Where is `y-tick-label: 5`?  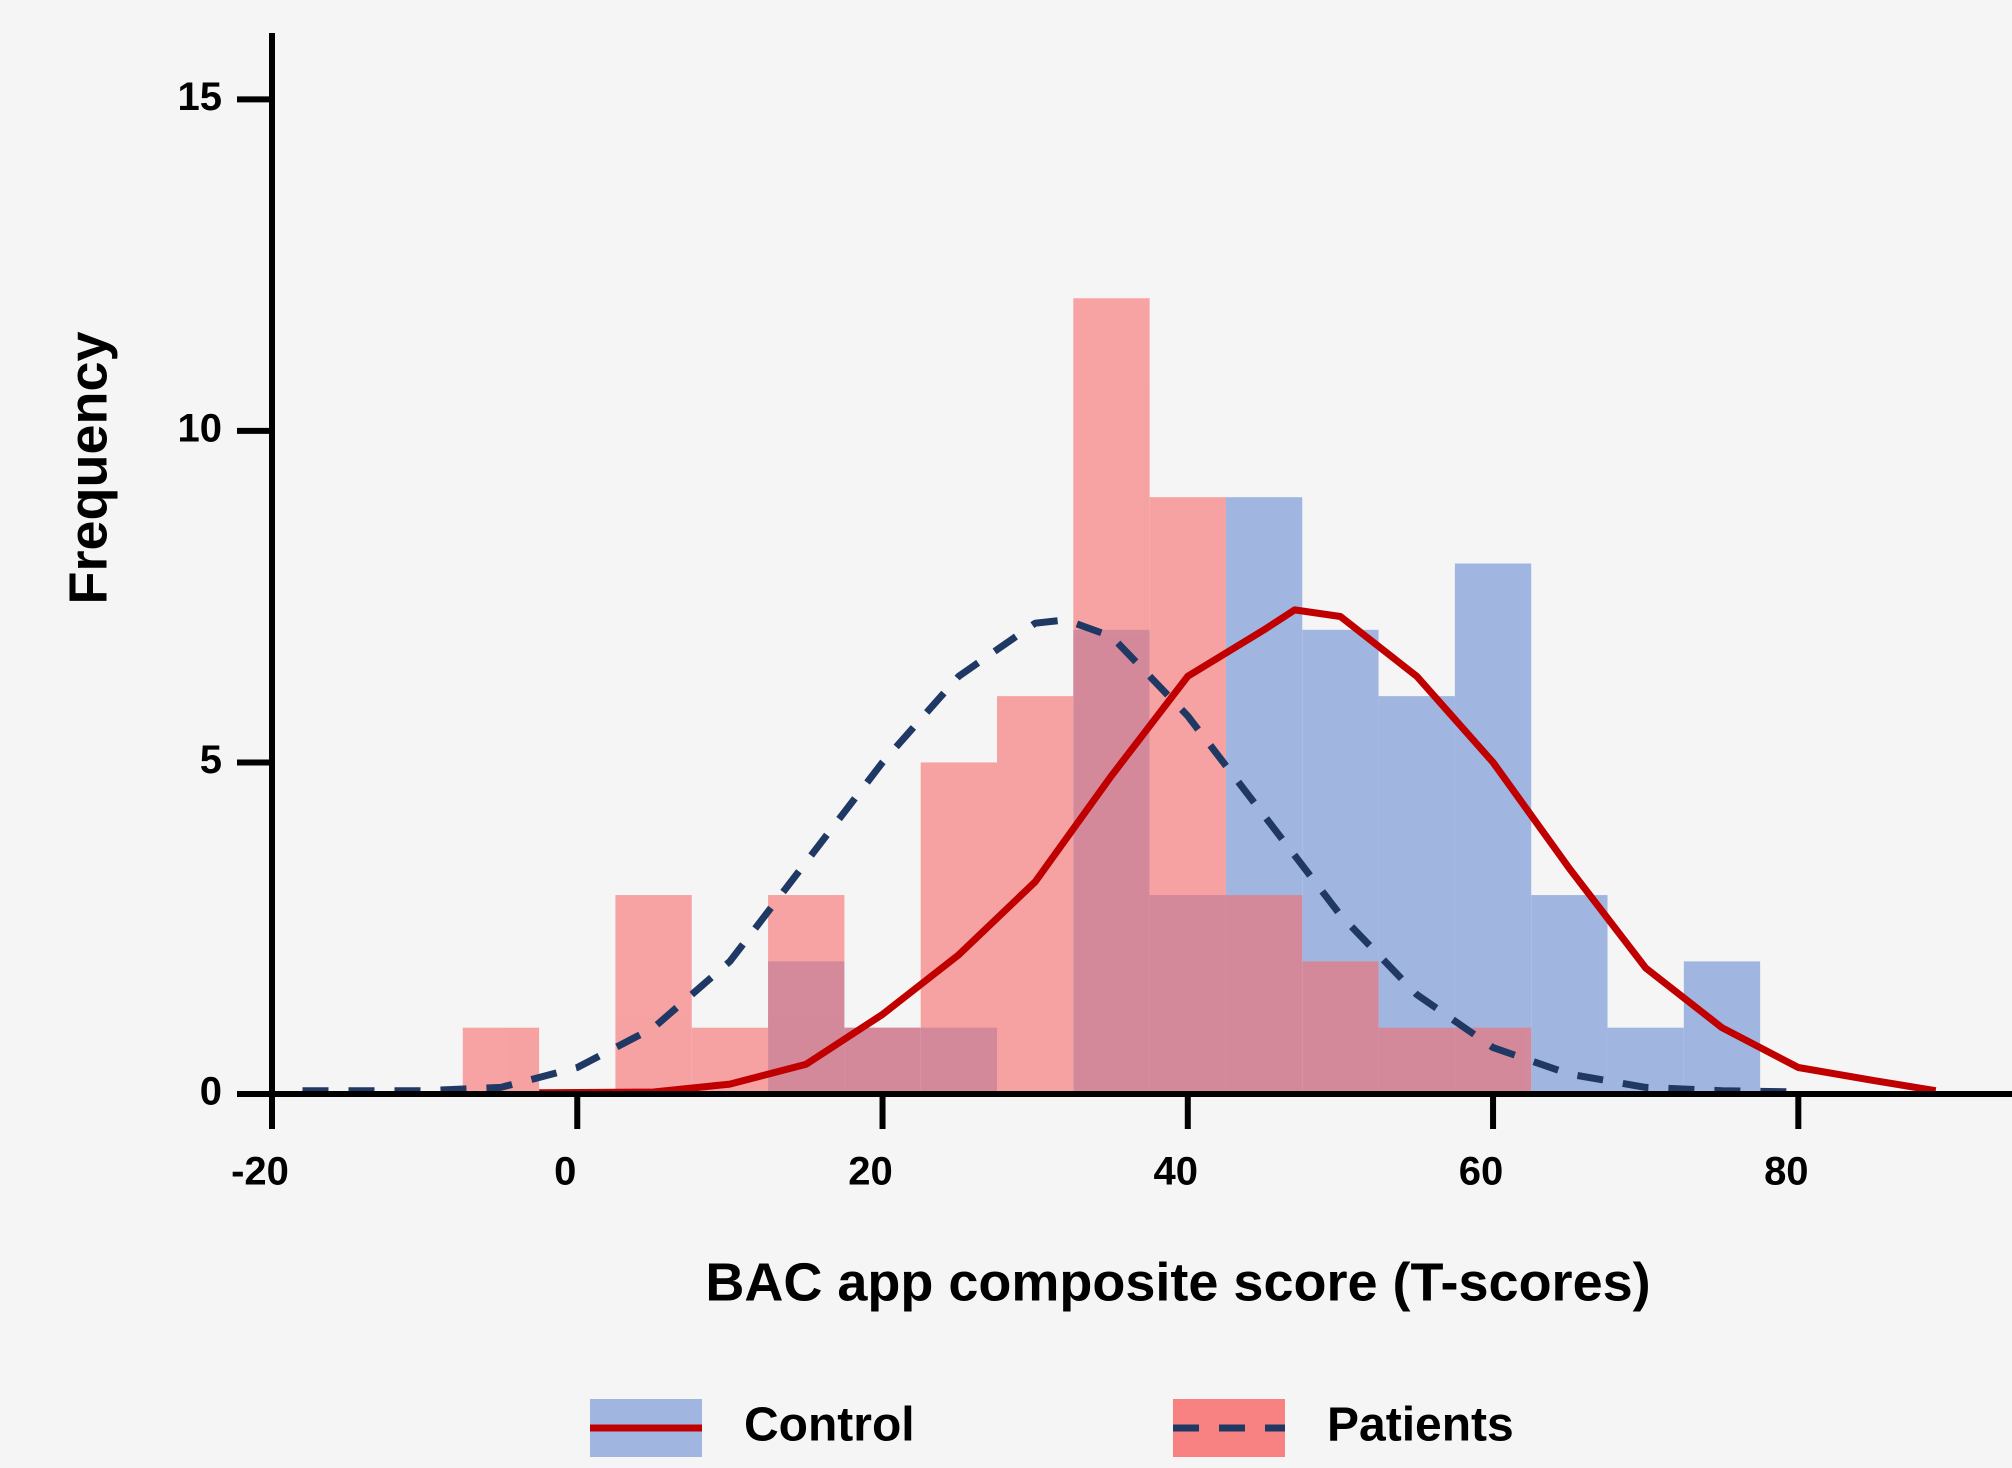 y-tick-label: 5 is located at coordinates (211, 760).